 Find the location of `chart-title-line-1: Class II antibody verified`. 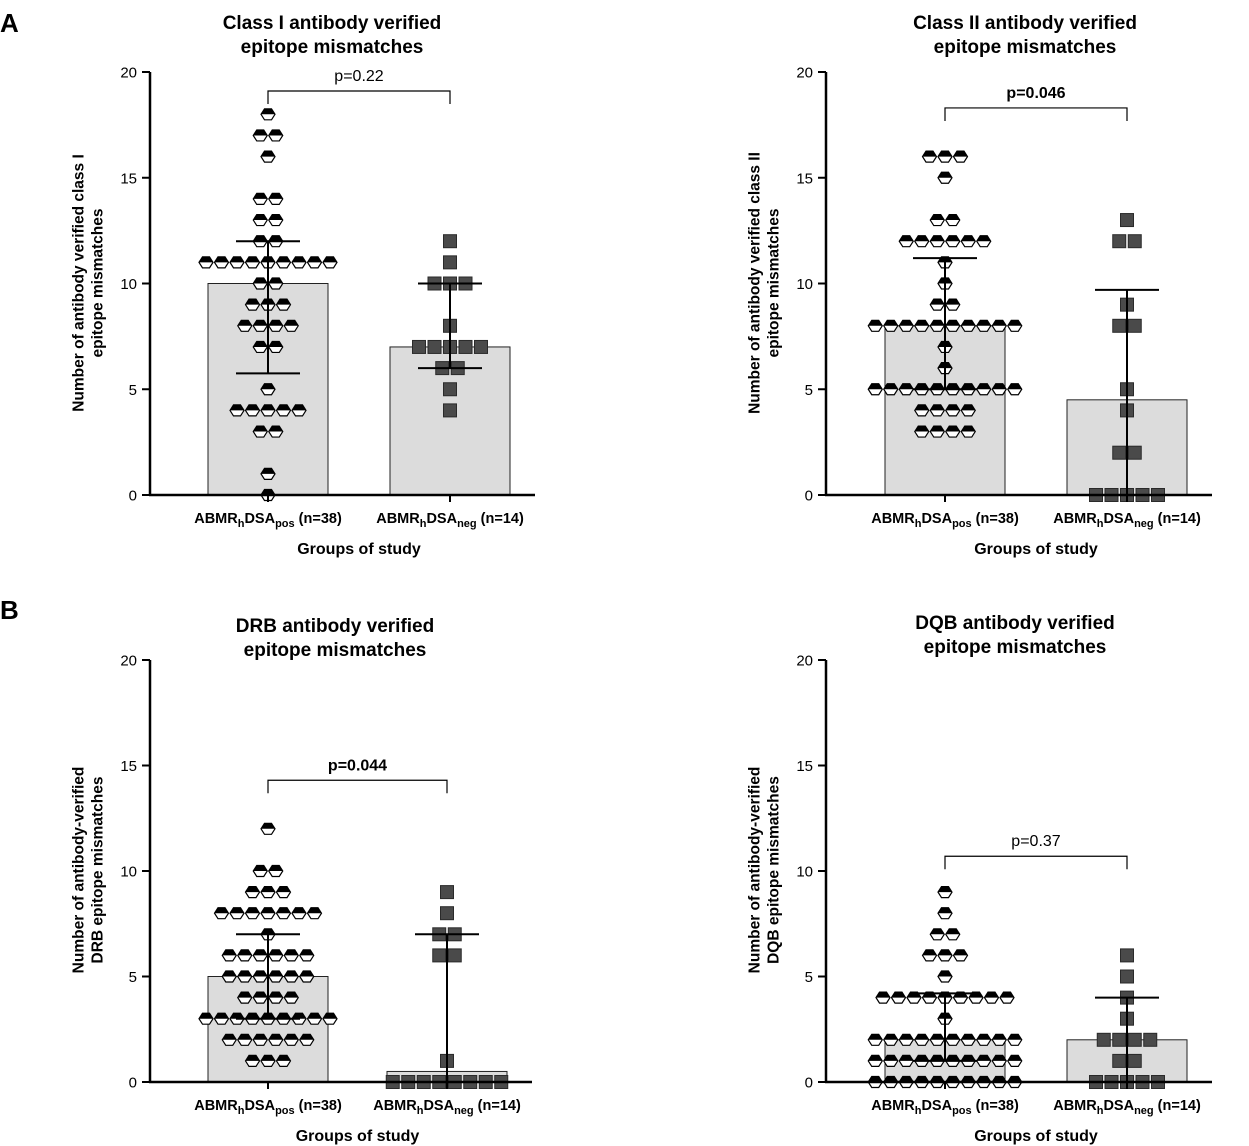

chart-title-line-1: Class II antibody verified is located at coordinates (1025, 23).